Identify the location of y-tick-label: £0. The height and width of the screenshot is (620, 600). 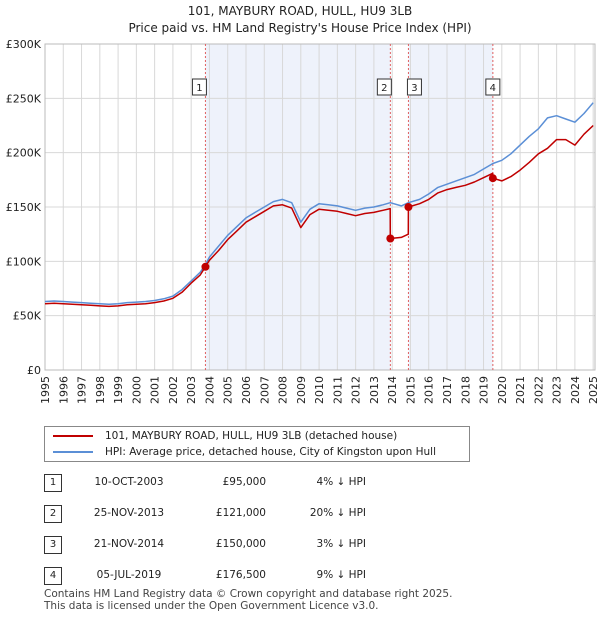
(34, 370).